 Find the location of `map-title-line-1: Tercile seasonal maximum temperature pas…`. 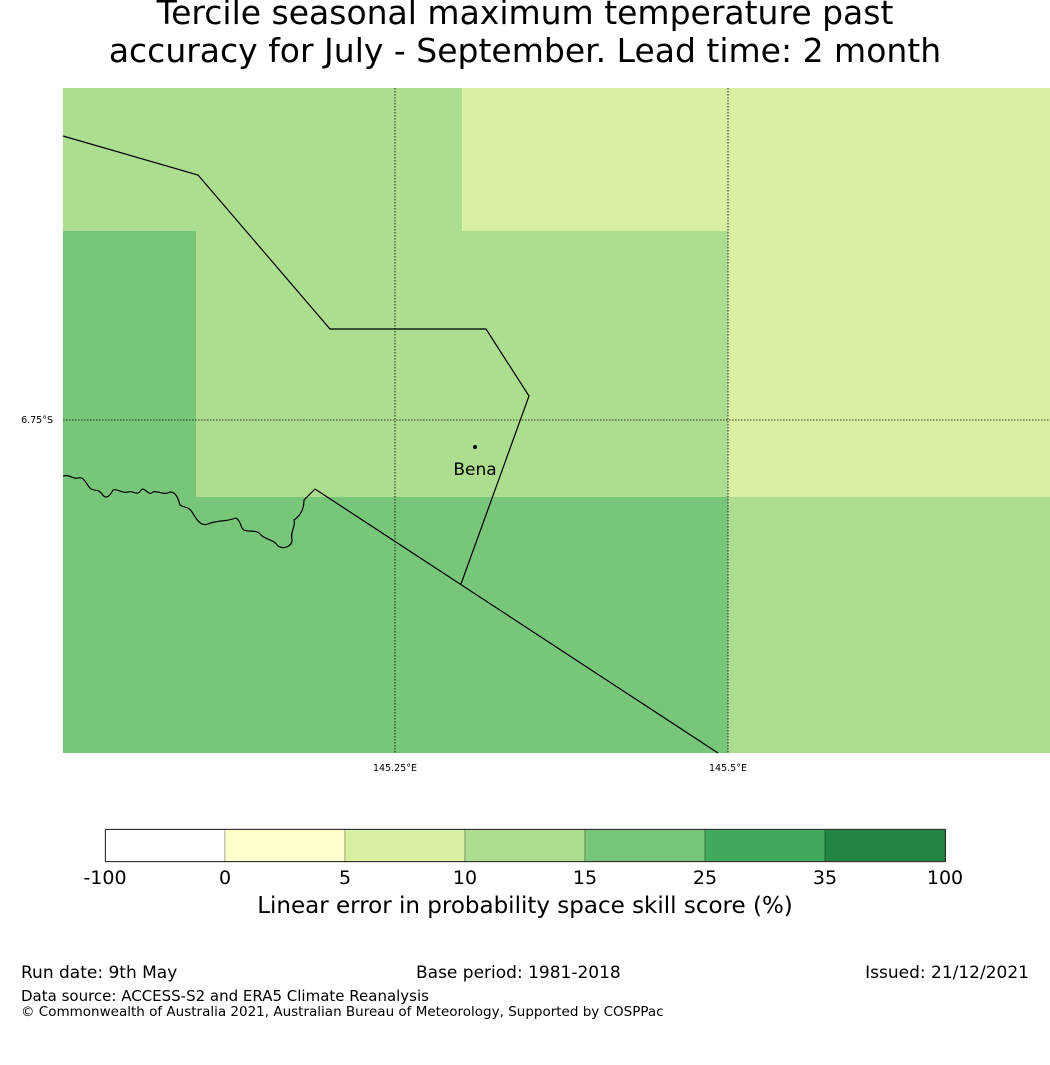

map-title-line-1: Tercile seasonal maximum temperature pas… is located at coordinates (525, 16).